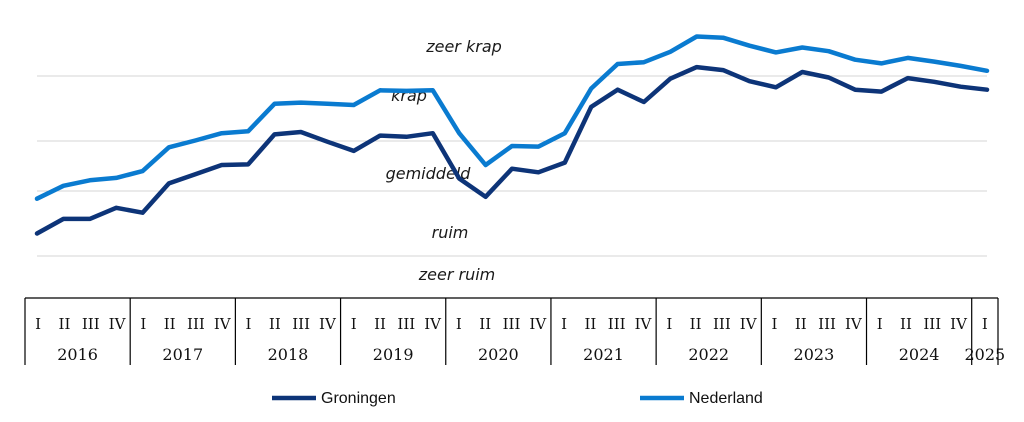 Image resolution: width=1024 pixels, height=422 pixels. I want to click on band-label-gemiddeld: gemiddeld, so click(429, 173).